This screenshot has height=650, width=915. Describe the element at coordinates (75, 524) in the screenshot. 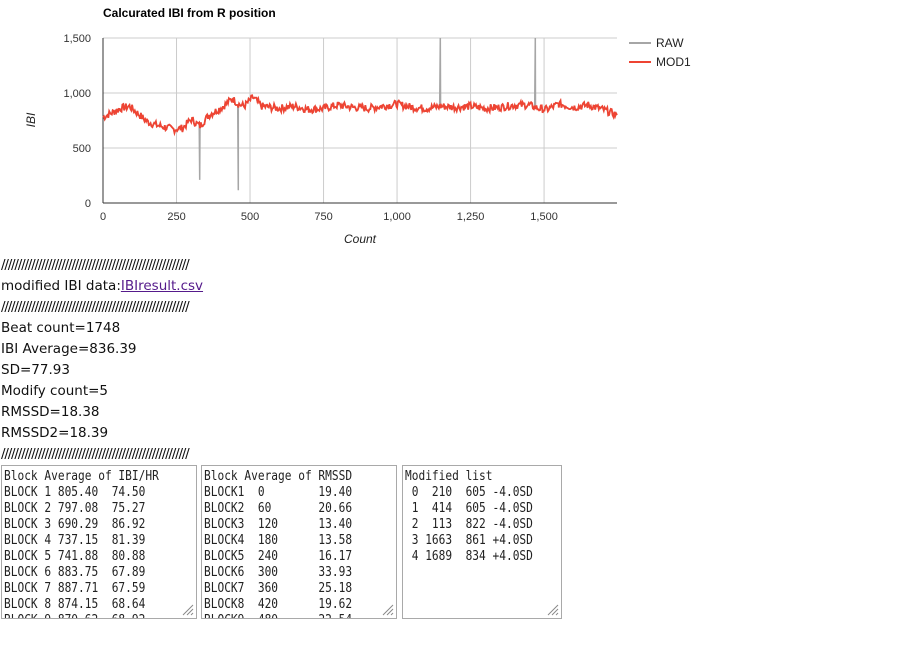

I see `block-ibi-hr-line: BLOCK 3 690.29 86.92` at that location.